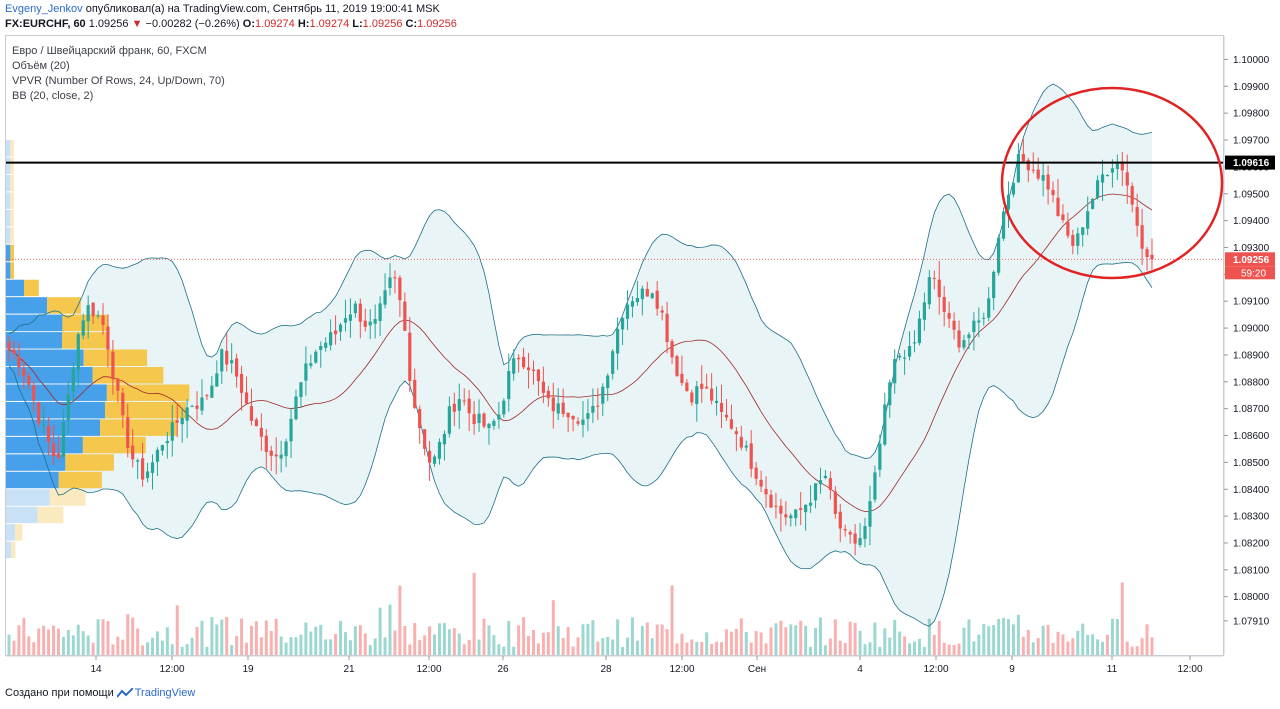  What do you see at coordinates (155, 693) in the screenshot?
I see `tradingview-link: TradingView` at bounding box center [155, 693].